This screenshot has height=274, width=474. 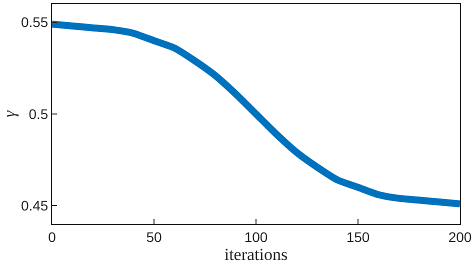 What do you see at coordinates (9, 113) in the screenshot?
I see `y-axis-title: γ` at bounding box center [9, 113].